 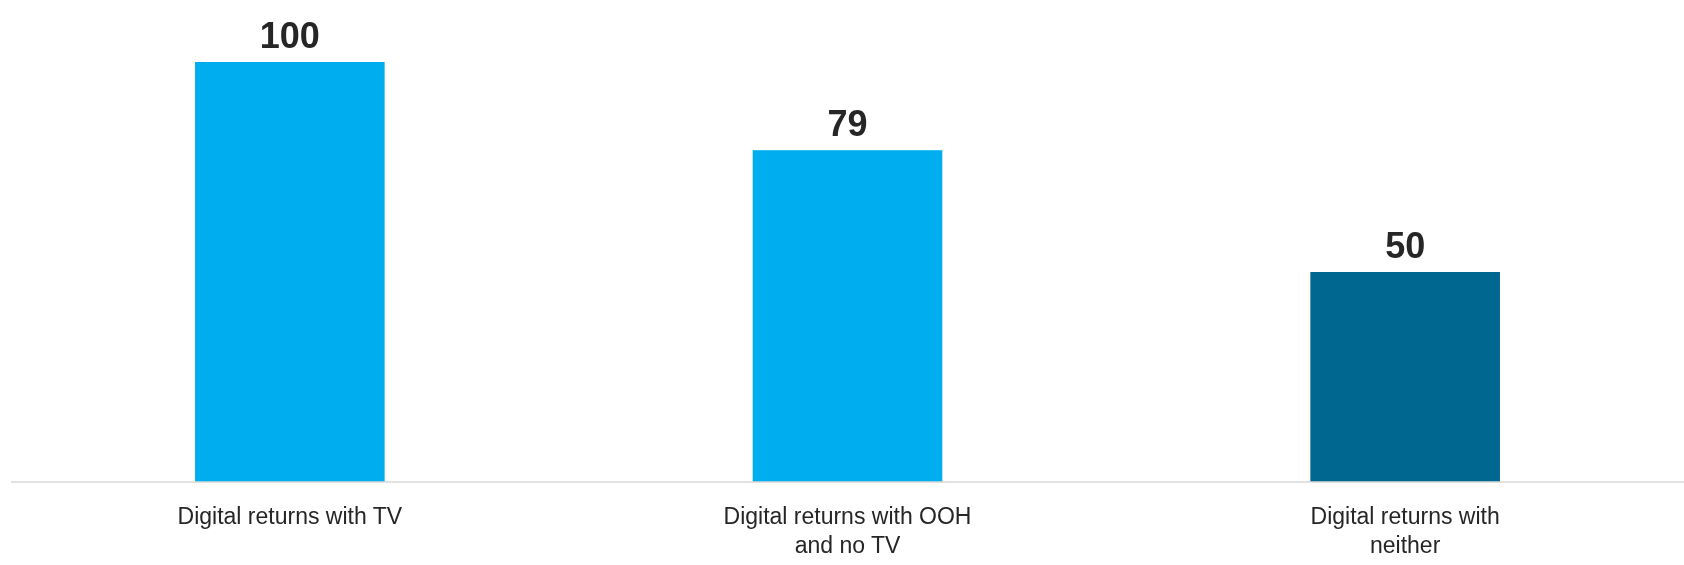 I want to click on x-tick-label: Digital returns with neither, so click(x=1405, y=530).